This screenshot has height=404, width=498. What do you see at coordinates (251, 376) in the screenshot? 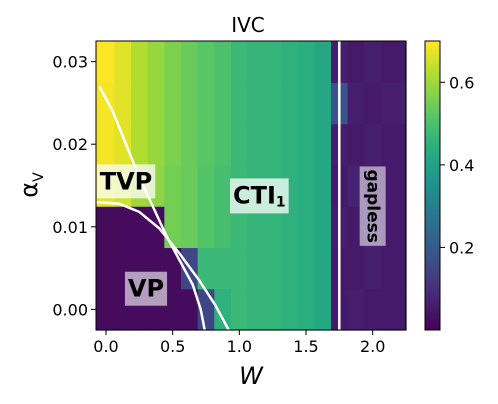
I see `x-axis-label: W` at bounding box center [251, 376].